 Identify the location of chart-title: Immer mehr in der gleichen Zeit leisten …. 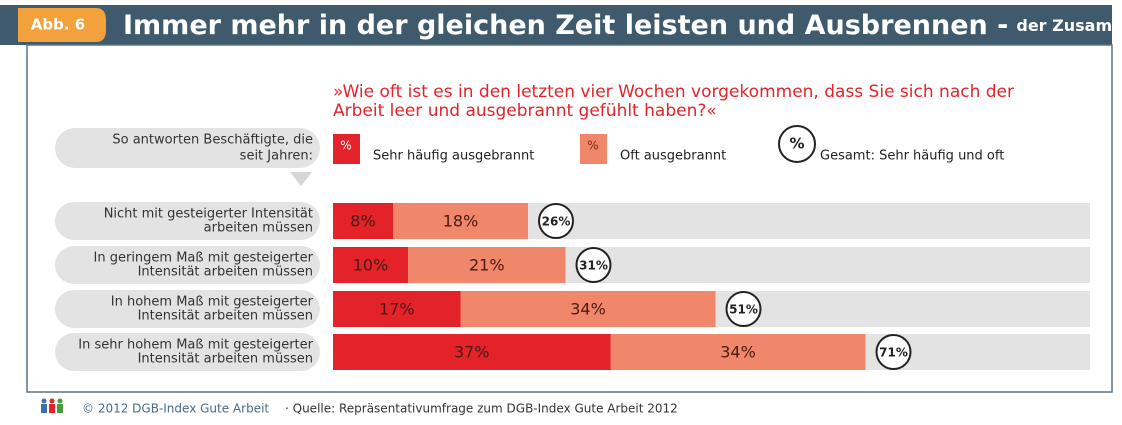
(622, 25).